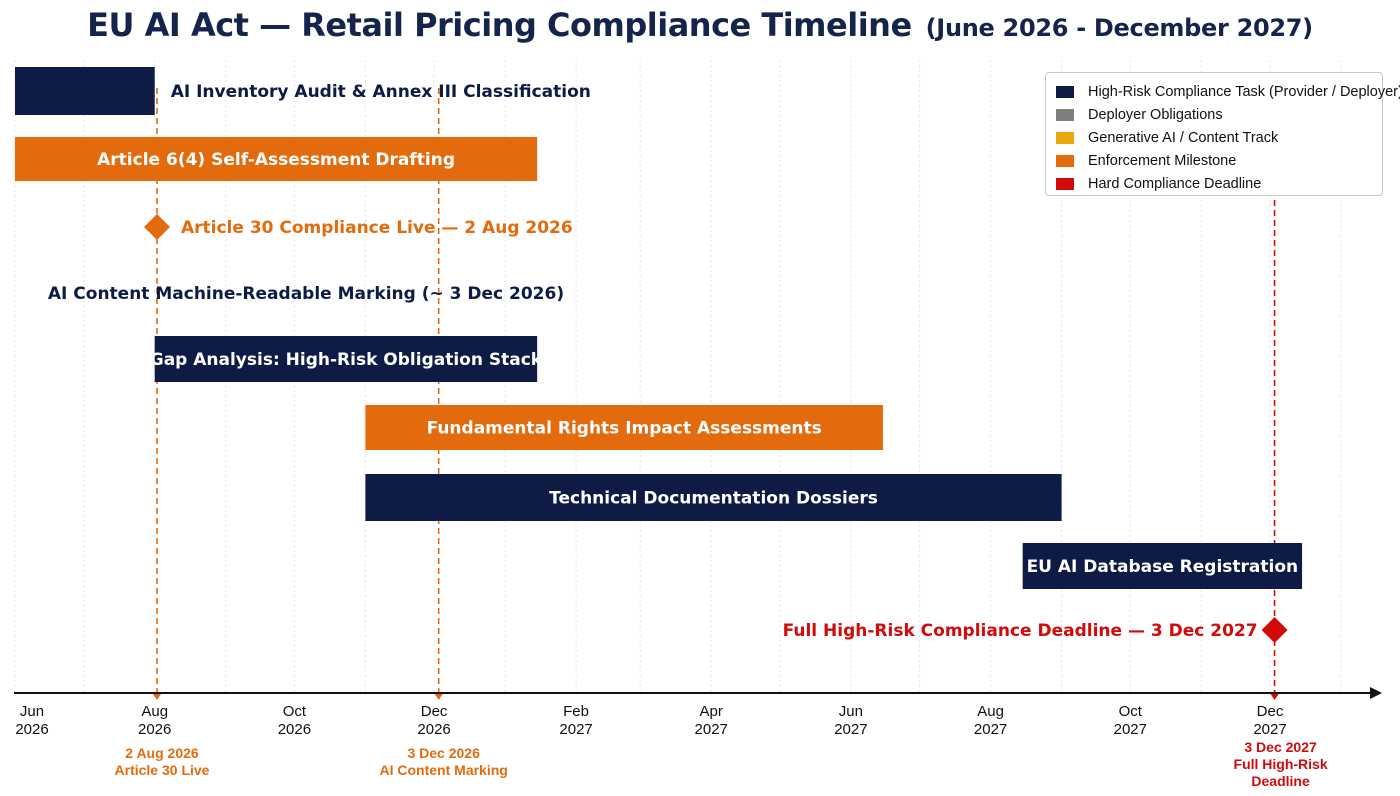 The image size is (1400, 796). I want to click on reference-note: 2 Aug 2026, so click(162, 753).